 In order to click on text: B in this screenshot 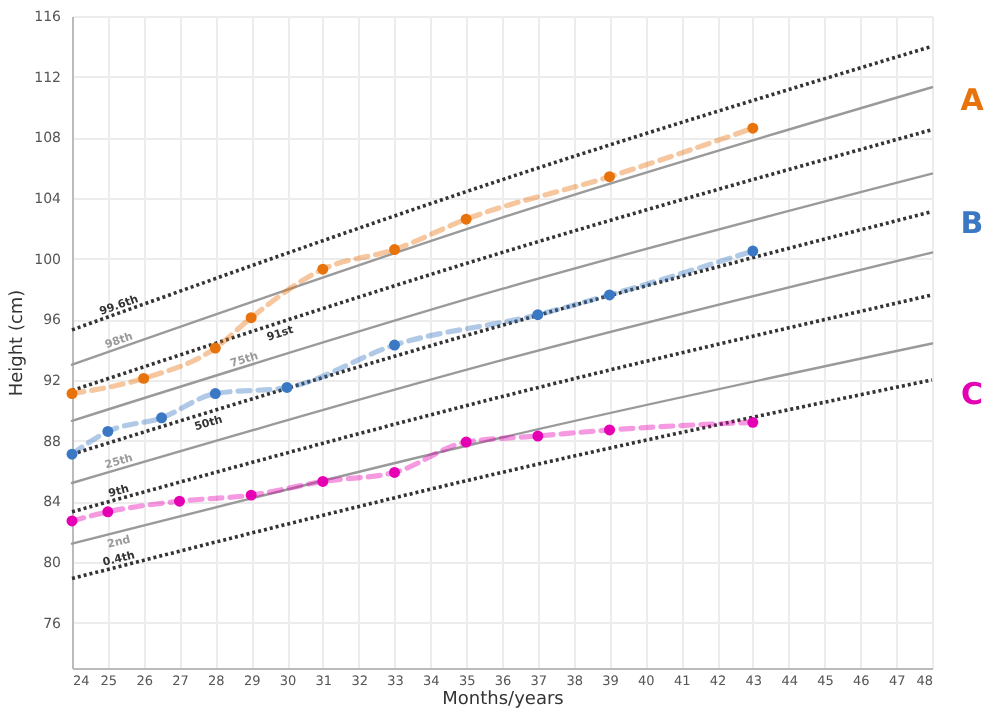, I will do `click(972, 223)`.